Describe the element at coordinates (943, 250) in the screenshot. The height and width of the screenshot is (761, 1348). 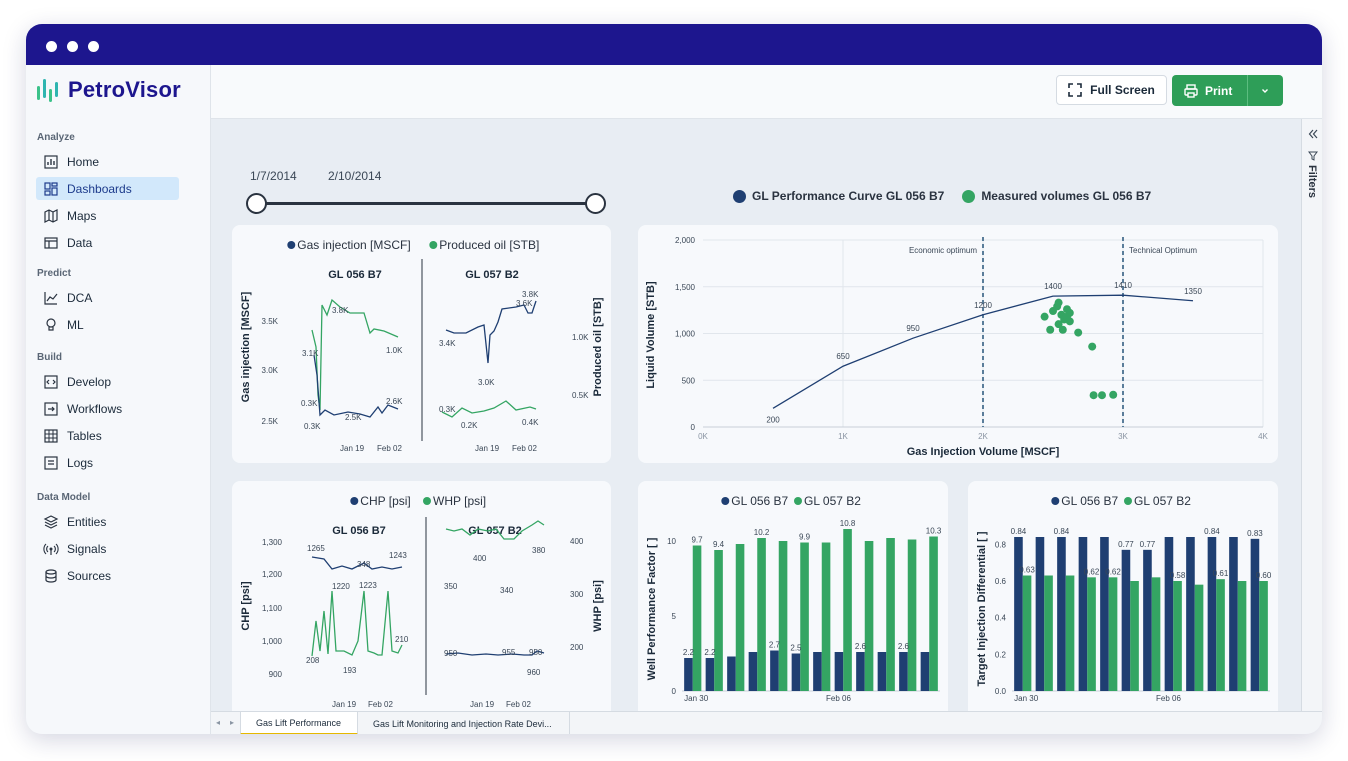
I see `optimum-label: Economic optimum` at that location.